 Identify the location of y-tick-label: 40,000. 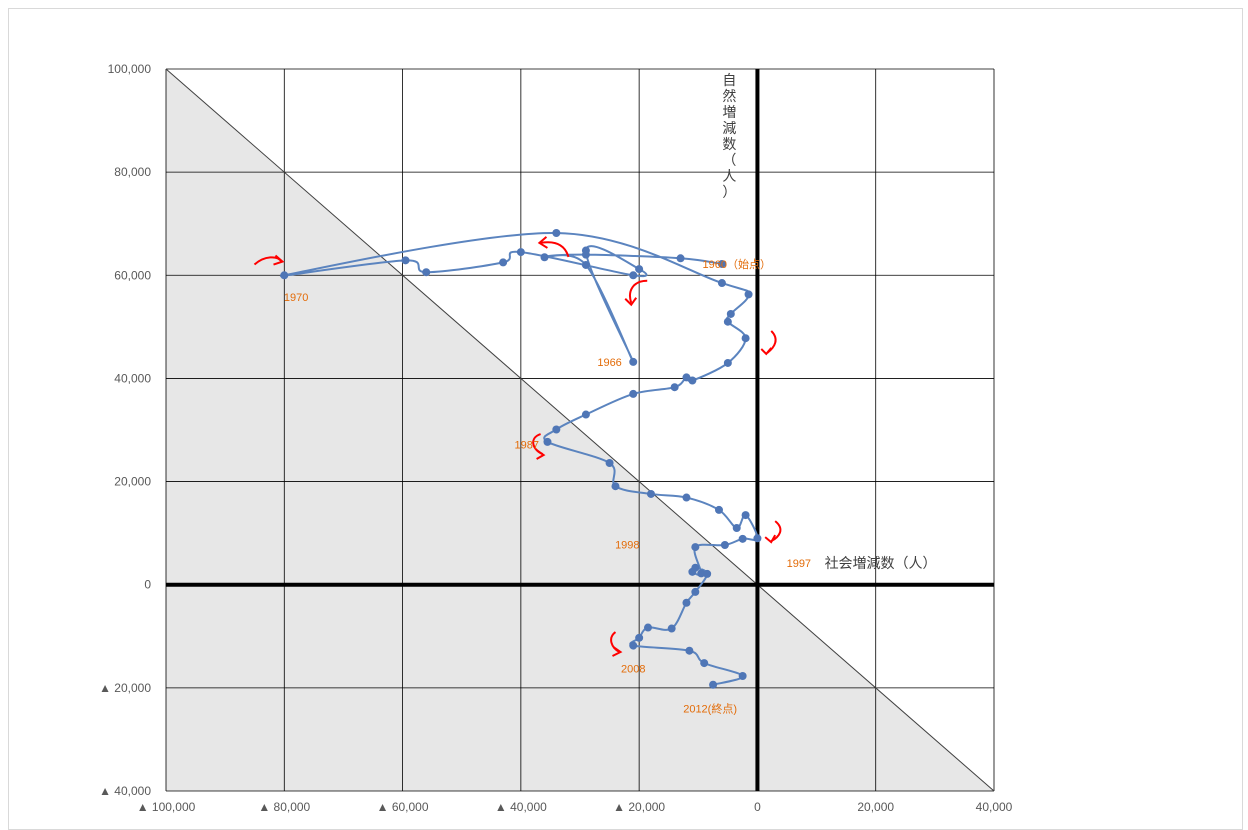
(132, 378).